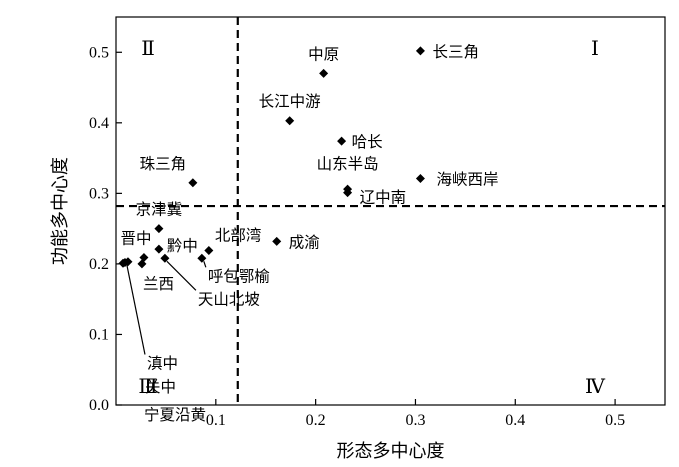 The image size is (679, 467). Describe the element at coordinates (160, 387) in the screenshot. I see `point-label: 关中` at that location.